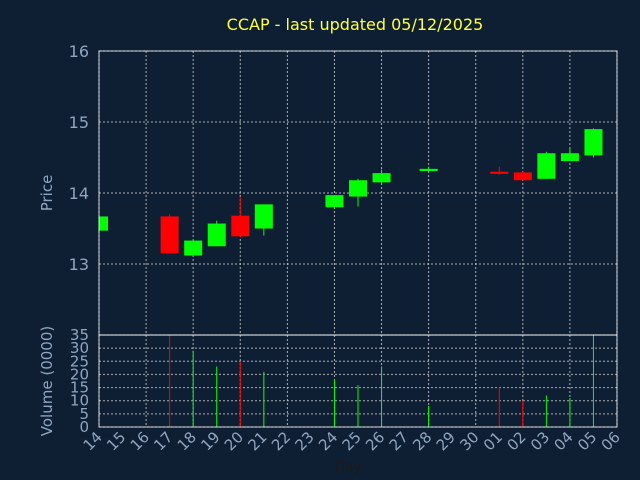 Image resolution: width=640 pixels, height=480 pixels. Describe the element at coordinates (210, 441) in the screenshot. I see `day-tick-label: 19` at that location.